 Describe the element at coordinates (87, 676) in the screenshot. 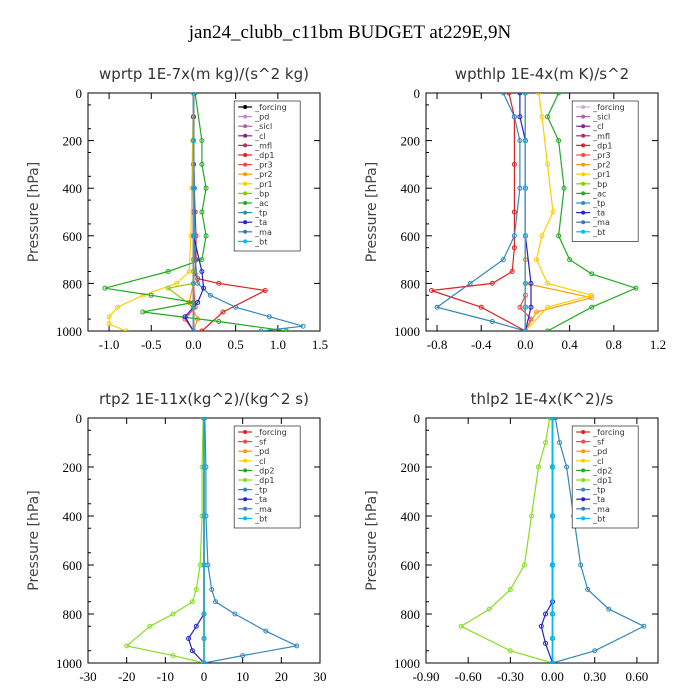

I see `rtp2-xtick-label: -30` at that location.